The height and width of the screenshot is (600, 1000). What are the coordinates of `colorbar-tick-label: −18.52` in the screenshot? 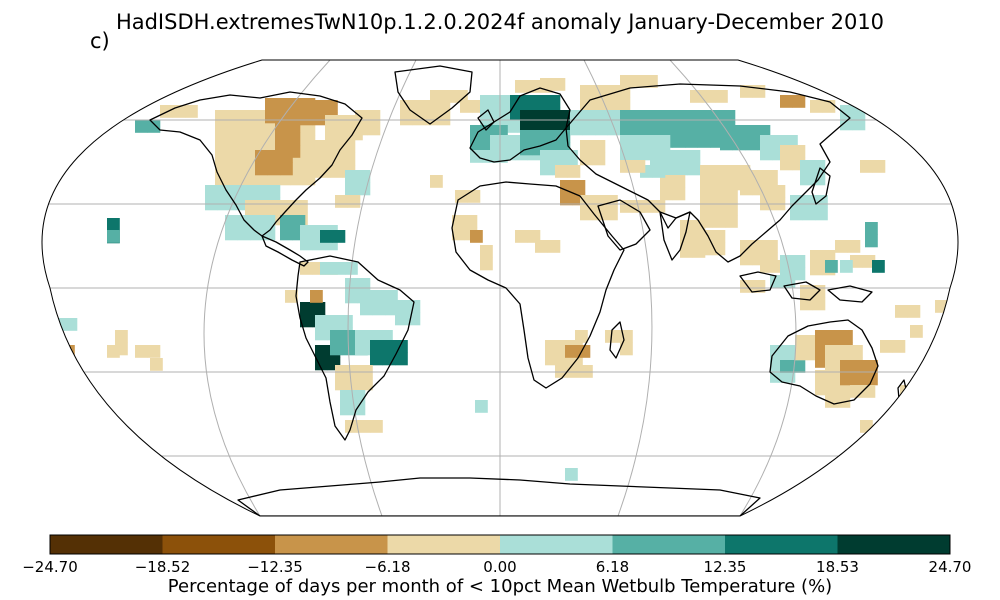 It's located at (162, 567).